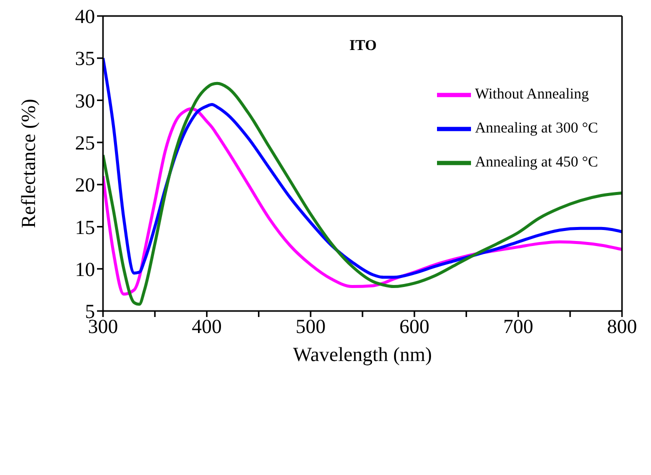 The image size is (651, 475). What do you see at coordinates (414, 327) in the screenshot?
I see `x-tick-label: 600` at bounding box center [414, 327].